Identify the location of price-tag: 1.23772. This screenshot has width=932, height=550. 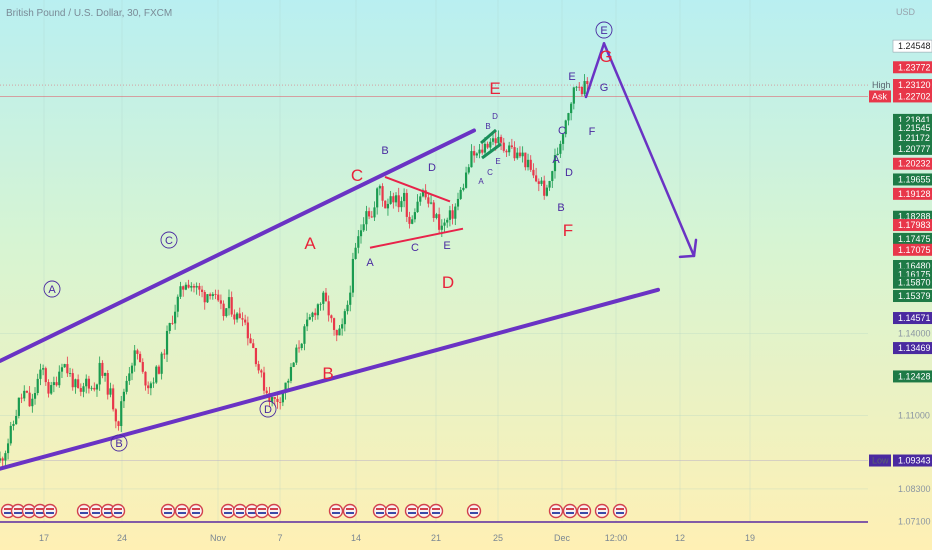
(912, 67).